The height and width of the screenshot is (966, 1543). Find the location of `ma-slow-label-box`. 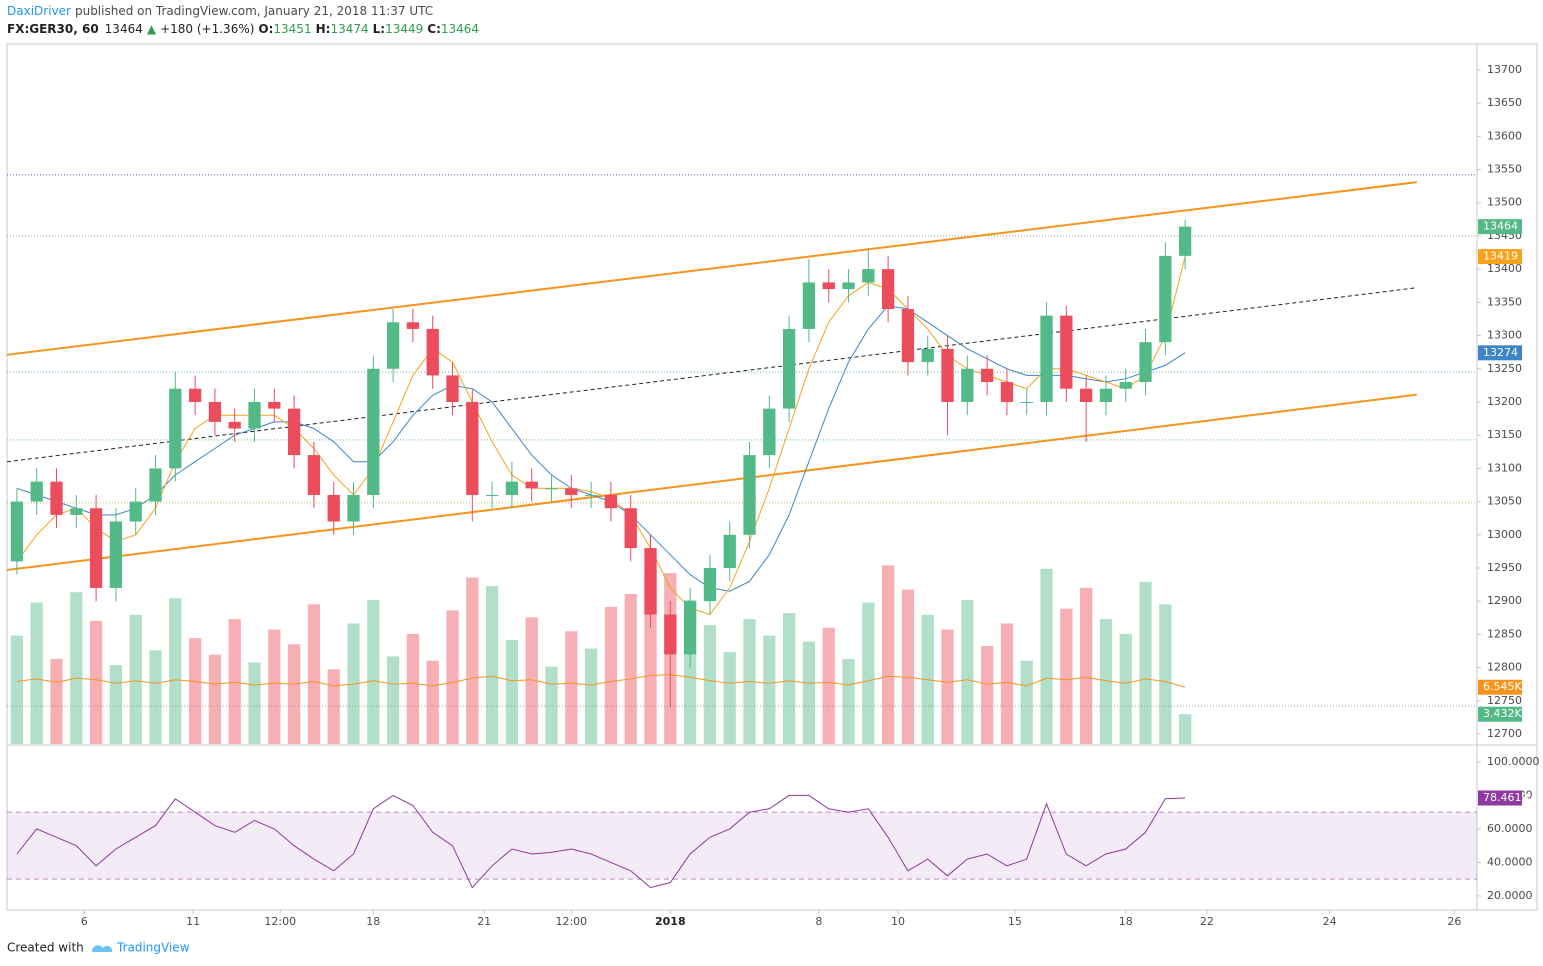

ma-slow-label-box is located at coordinates (1500, 353).